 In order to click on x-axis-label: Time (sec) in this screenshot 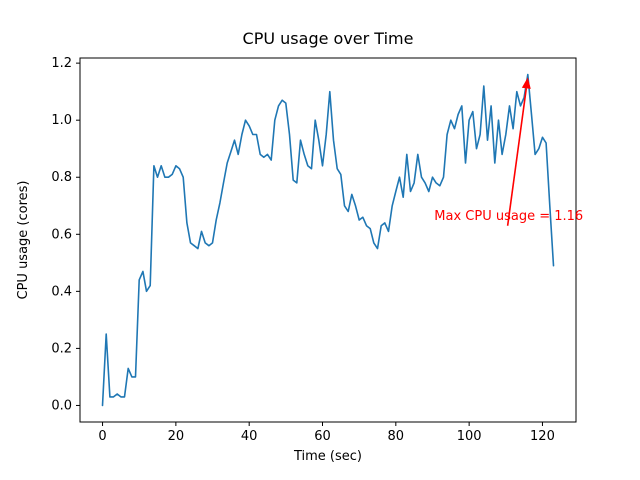, I will do `click(327, 456)`.